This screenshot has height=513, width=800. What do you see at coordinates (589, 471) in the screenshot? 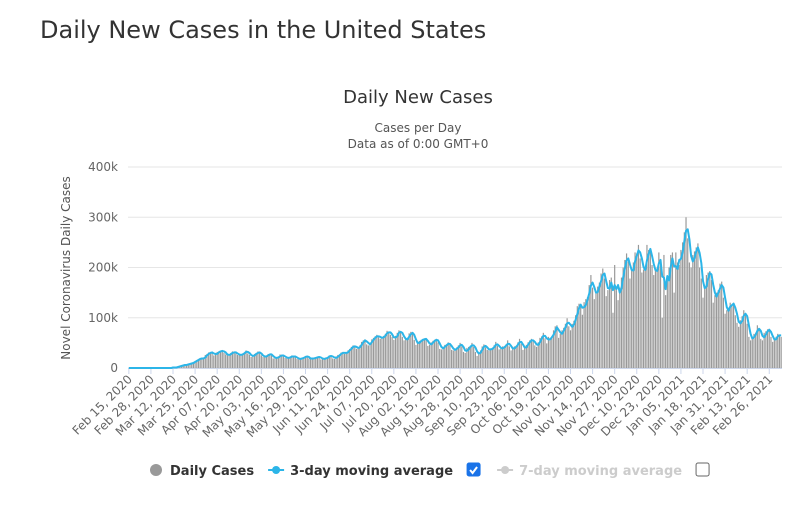
I see `legend-item: 7-day moving average` at bounding box center [589, 471].